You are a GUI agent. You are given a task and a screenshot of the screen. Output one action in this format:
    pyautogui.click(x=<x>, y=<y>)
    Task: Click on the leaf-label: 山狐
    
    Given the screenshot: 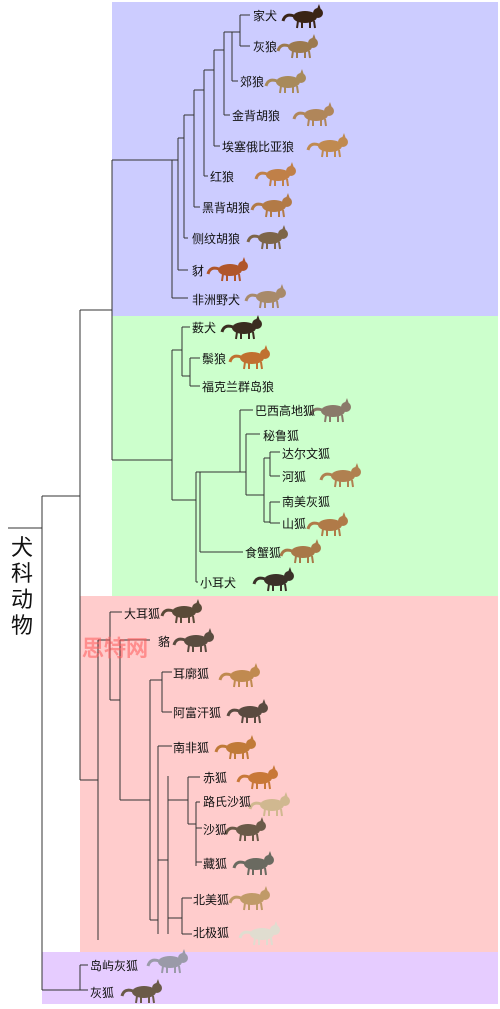 What is the action you would take?
    pyautogui.click(x=294, y=524)
    